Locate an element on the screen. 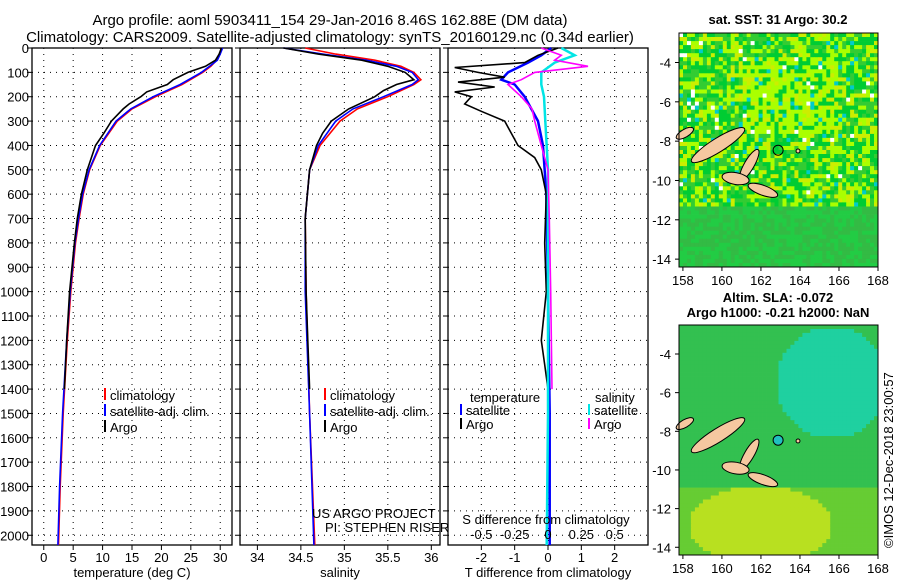 Image resolution: width=900 pixels, height=580 pixels. x-axis-label: salinity is located at coordinates (340, 572).